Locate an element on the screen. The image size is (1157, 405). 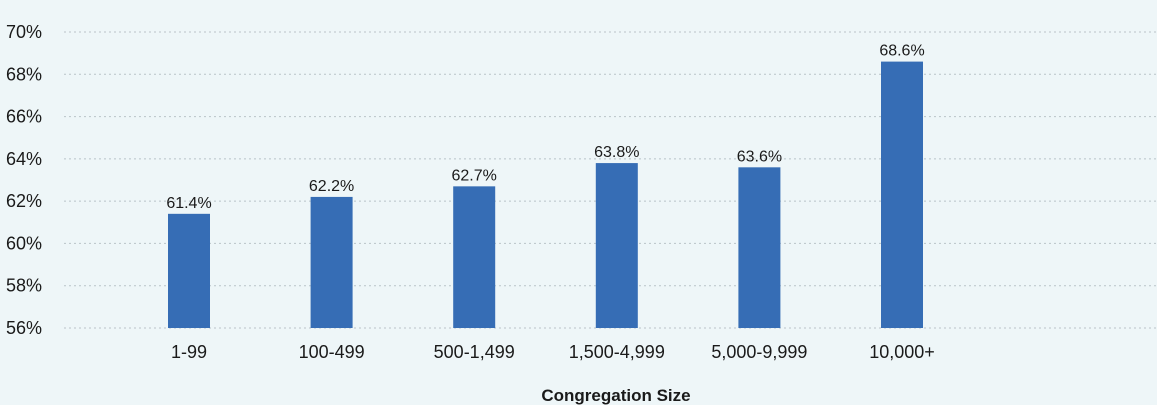
x-category-label: 1,500-4,999 is located at coordinates (617, 352).